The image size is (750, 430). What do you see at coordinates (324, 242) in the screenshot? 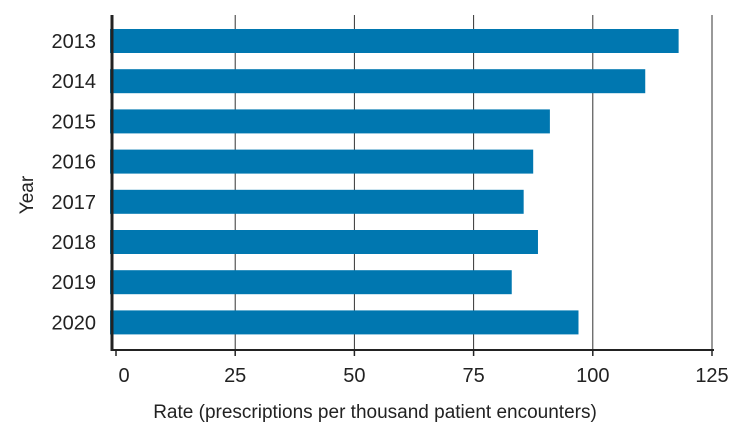
I see `bar-2018` at bounding box center [324, 242].